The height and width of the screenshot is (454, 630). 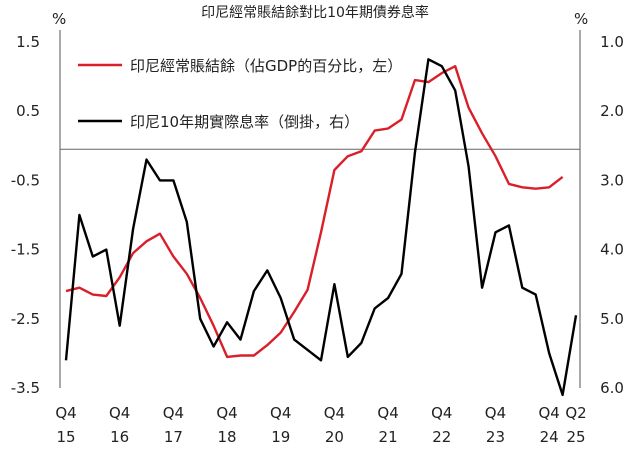 I want to click on x-tick-year: 20, so click(x=334, y=437).